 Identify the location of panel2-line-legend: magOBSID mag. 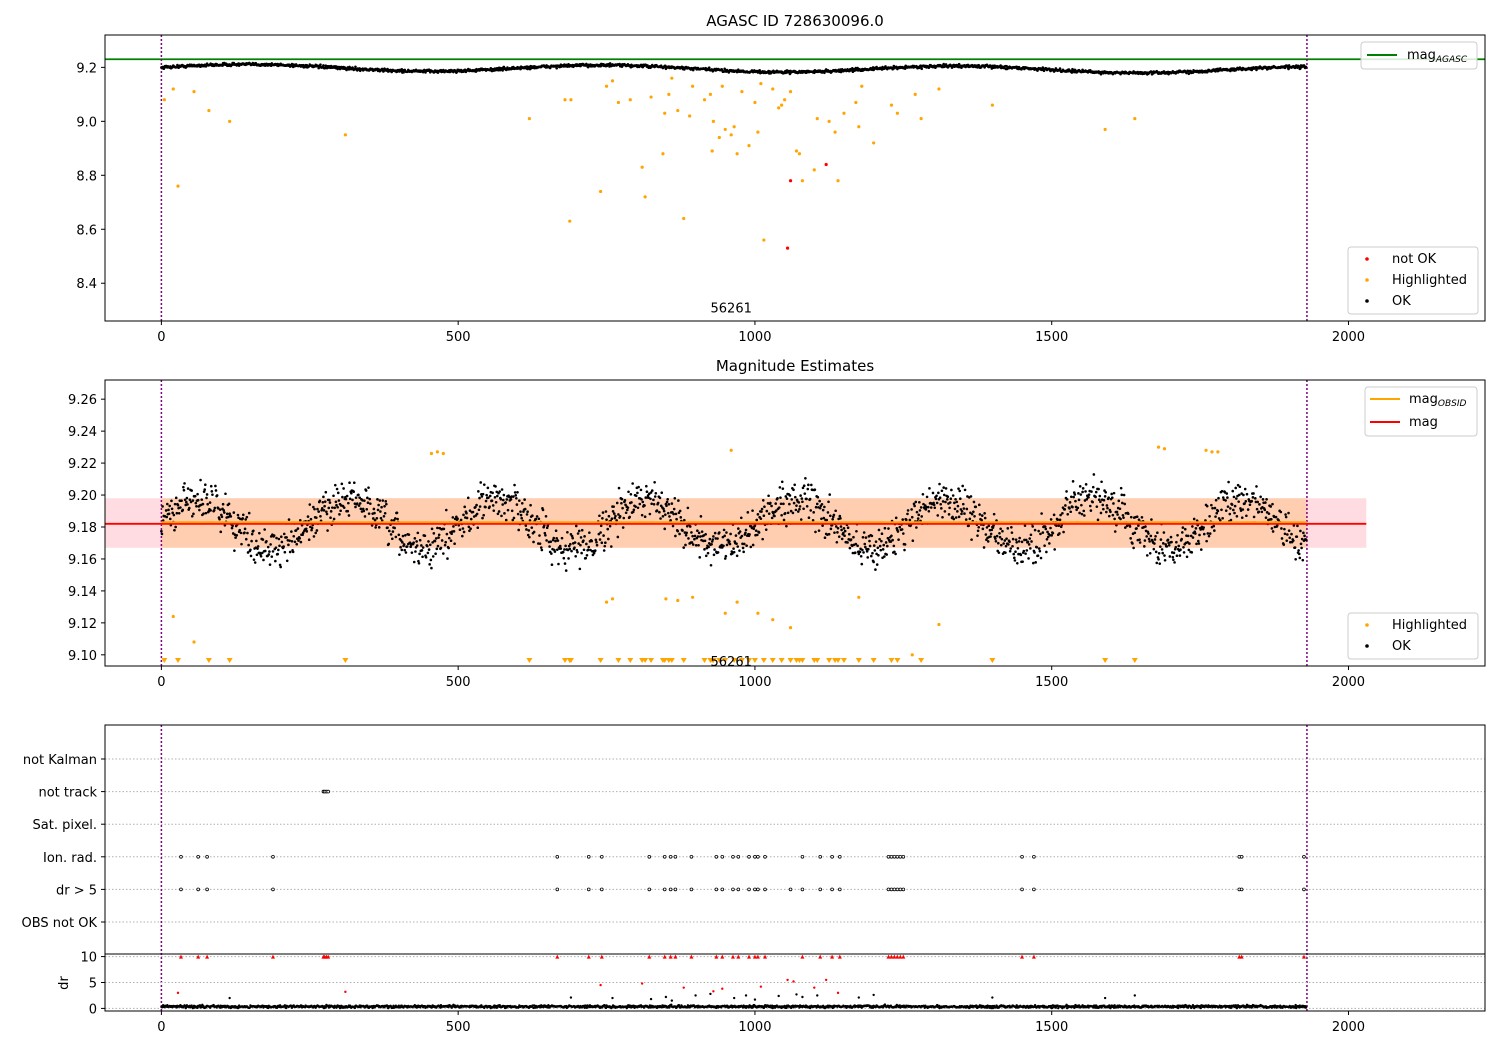
(1421, 411).